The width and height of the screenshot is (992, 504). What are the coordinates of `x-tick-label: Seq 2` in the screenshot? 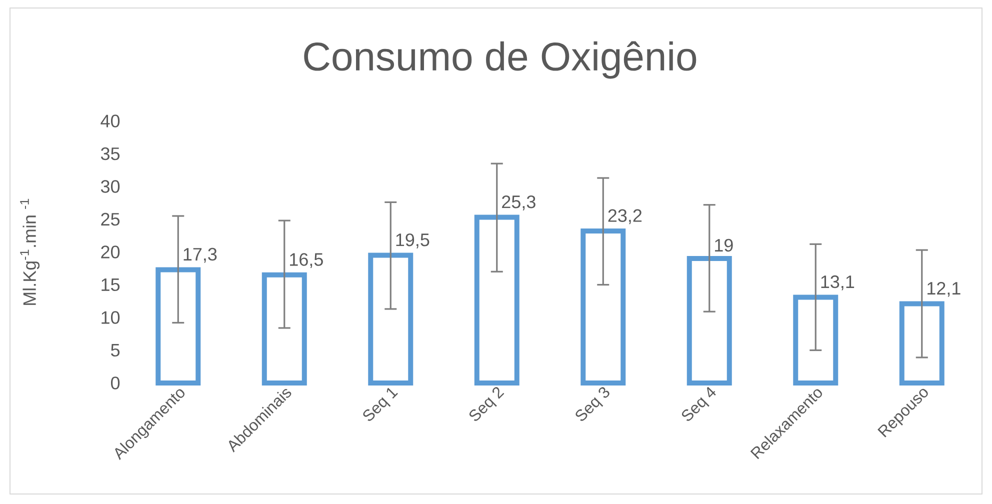 It's located at (486, 404).